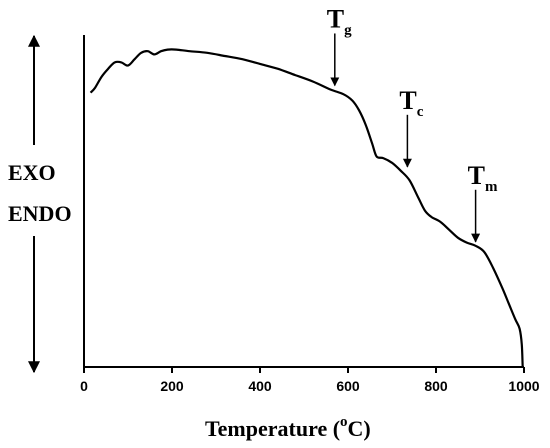 This screenshot has height=448, width=550. Describe the element at coordinates (304, 370) in the screenshot. I see `x-ticks` at that location.